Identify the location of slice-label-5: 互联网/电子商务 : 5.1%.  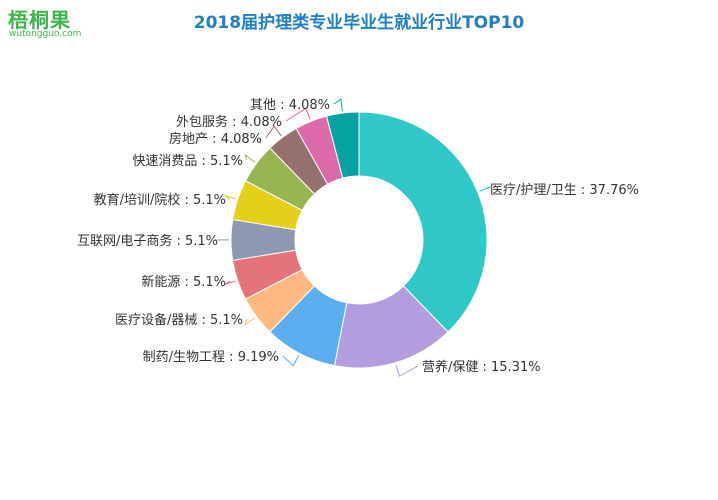
(147, 241).